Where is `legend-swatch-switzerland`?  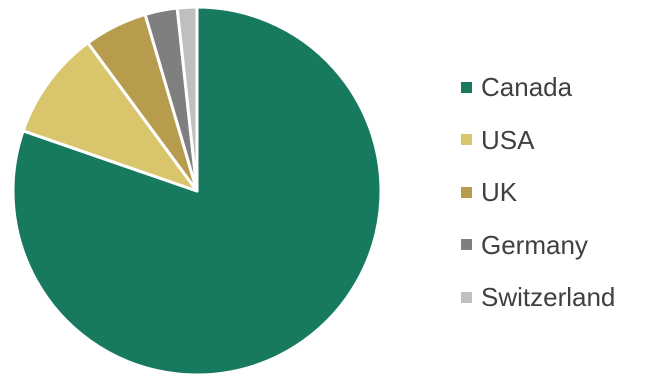 legend-swatch-switzerland is located at coordinates (466, 297).